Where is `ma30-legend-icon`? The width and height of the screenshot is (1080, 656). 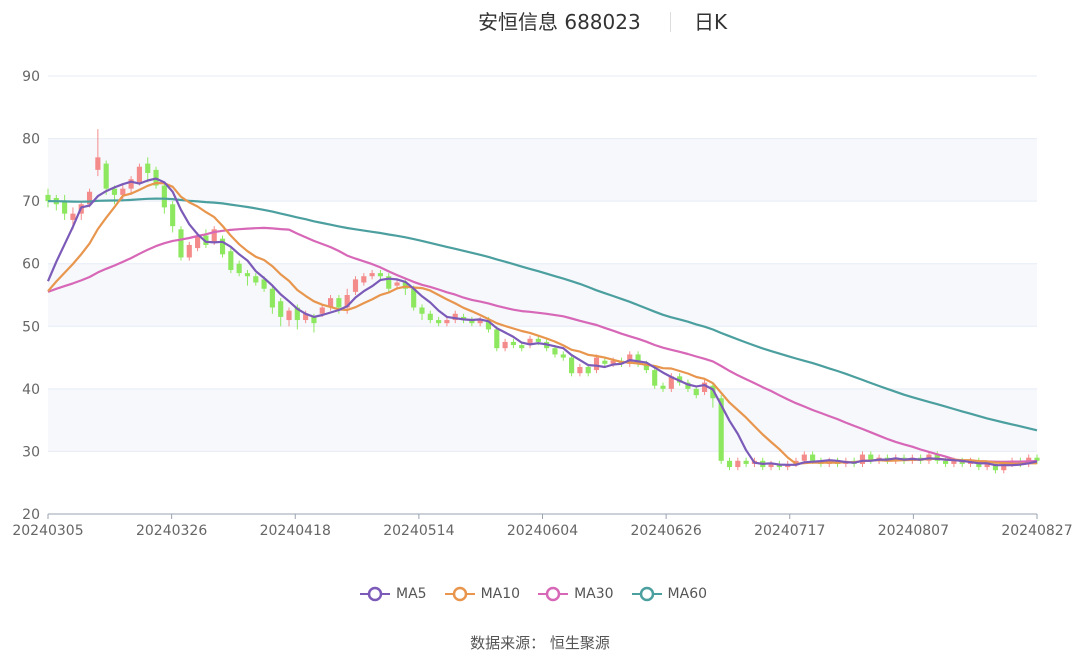
ma30-legend-icon is located at coordinates (553, 594).